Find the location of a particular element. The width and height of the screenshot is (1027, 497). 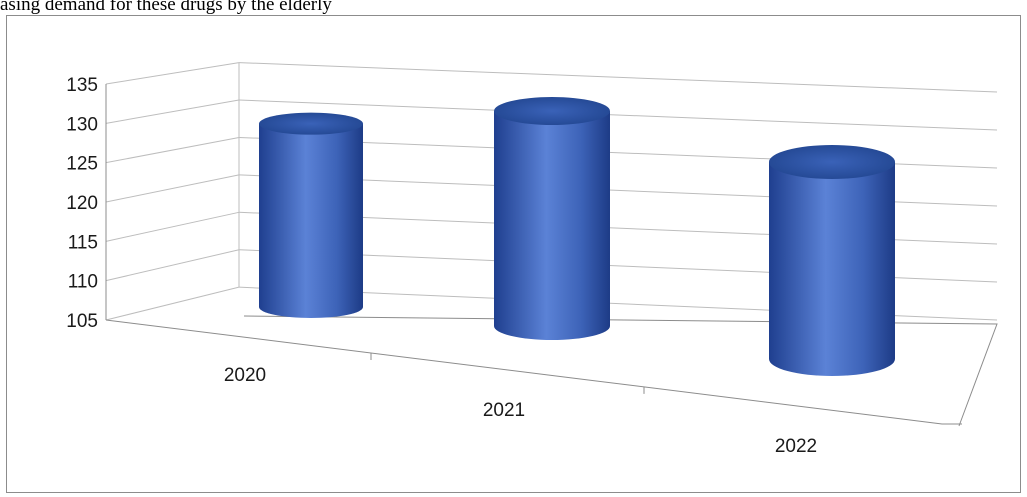

y-tick-label: 135 is located at coordinates (82, 85).